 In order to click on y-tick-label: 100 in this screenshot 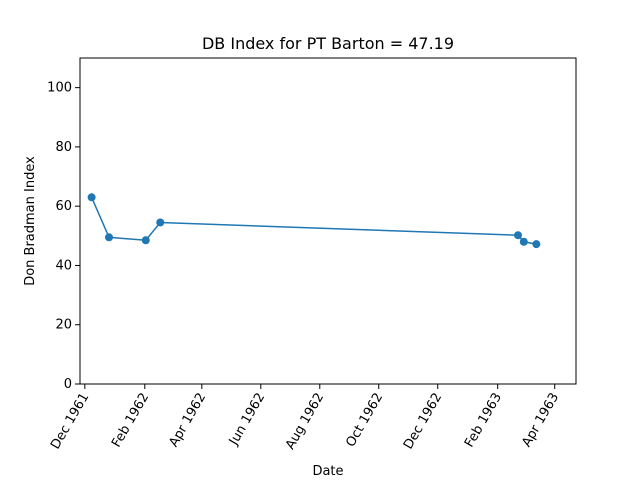, I will do `click(59, 88)`.